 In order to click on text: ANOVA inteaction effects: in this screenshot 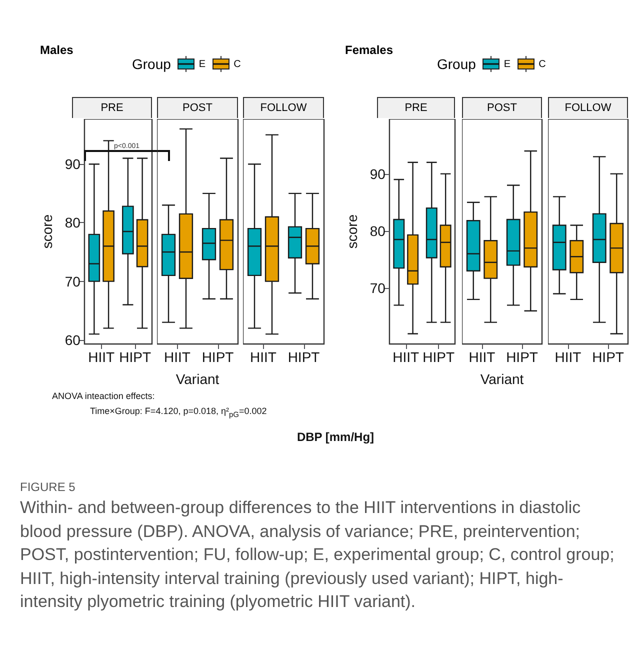, I will do `click(103, 396)`.